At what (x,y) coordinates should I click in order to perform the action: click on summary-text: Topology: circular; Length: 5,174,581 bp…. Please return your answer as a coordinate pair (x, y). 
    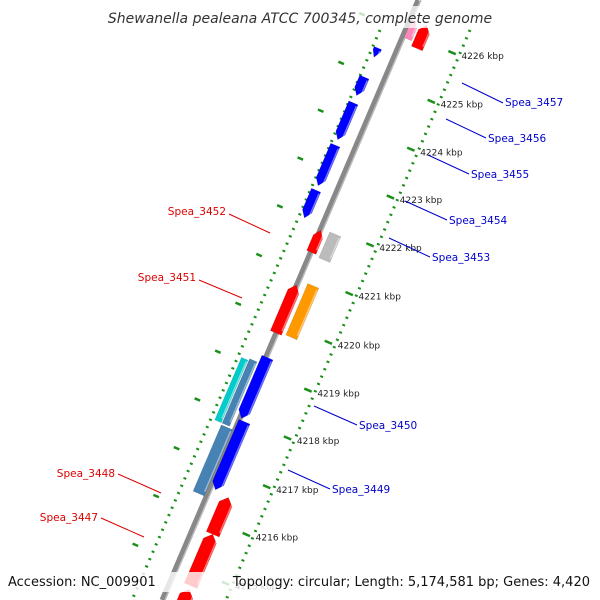
    Looking at the image, I should click on (411, 582).